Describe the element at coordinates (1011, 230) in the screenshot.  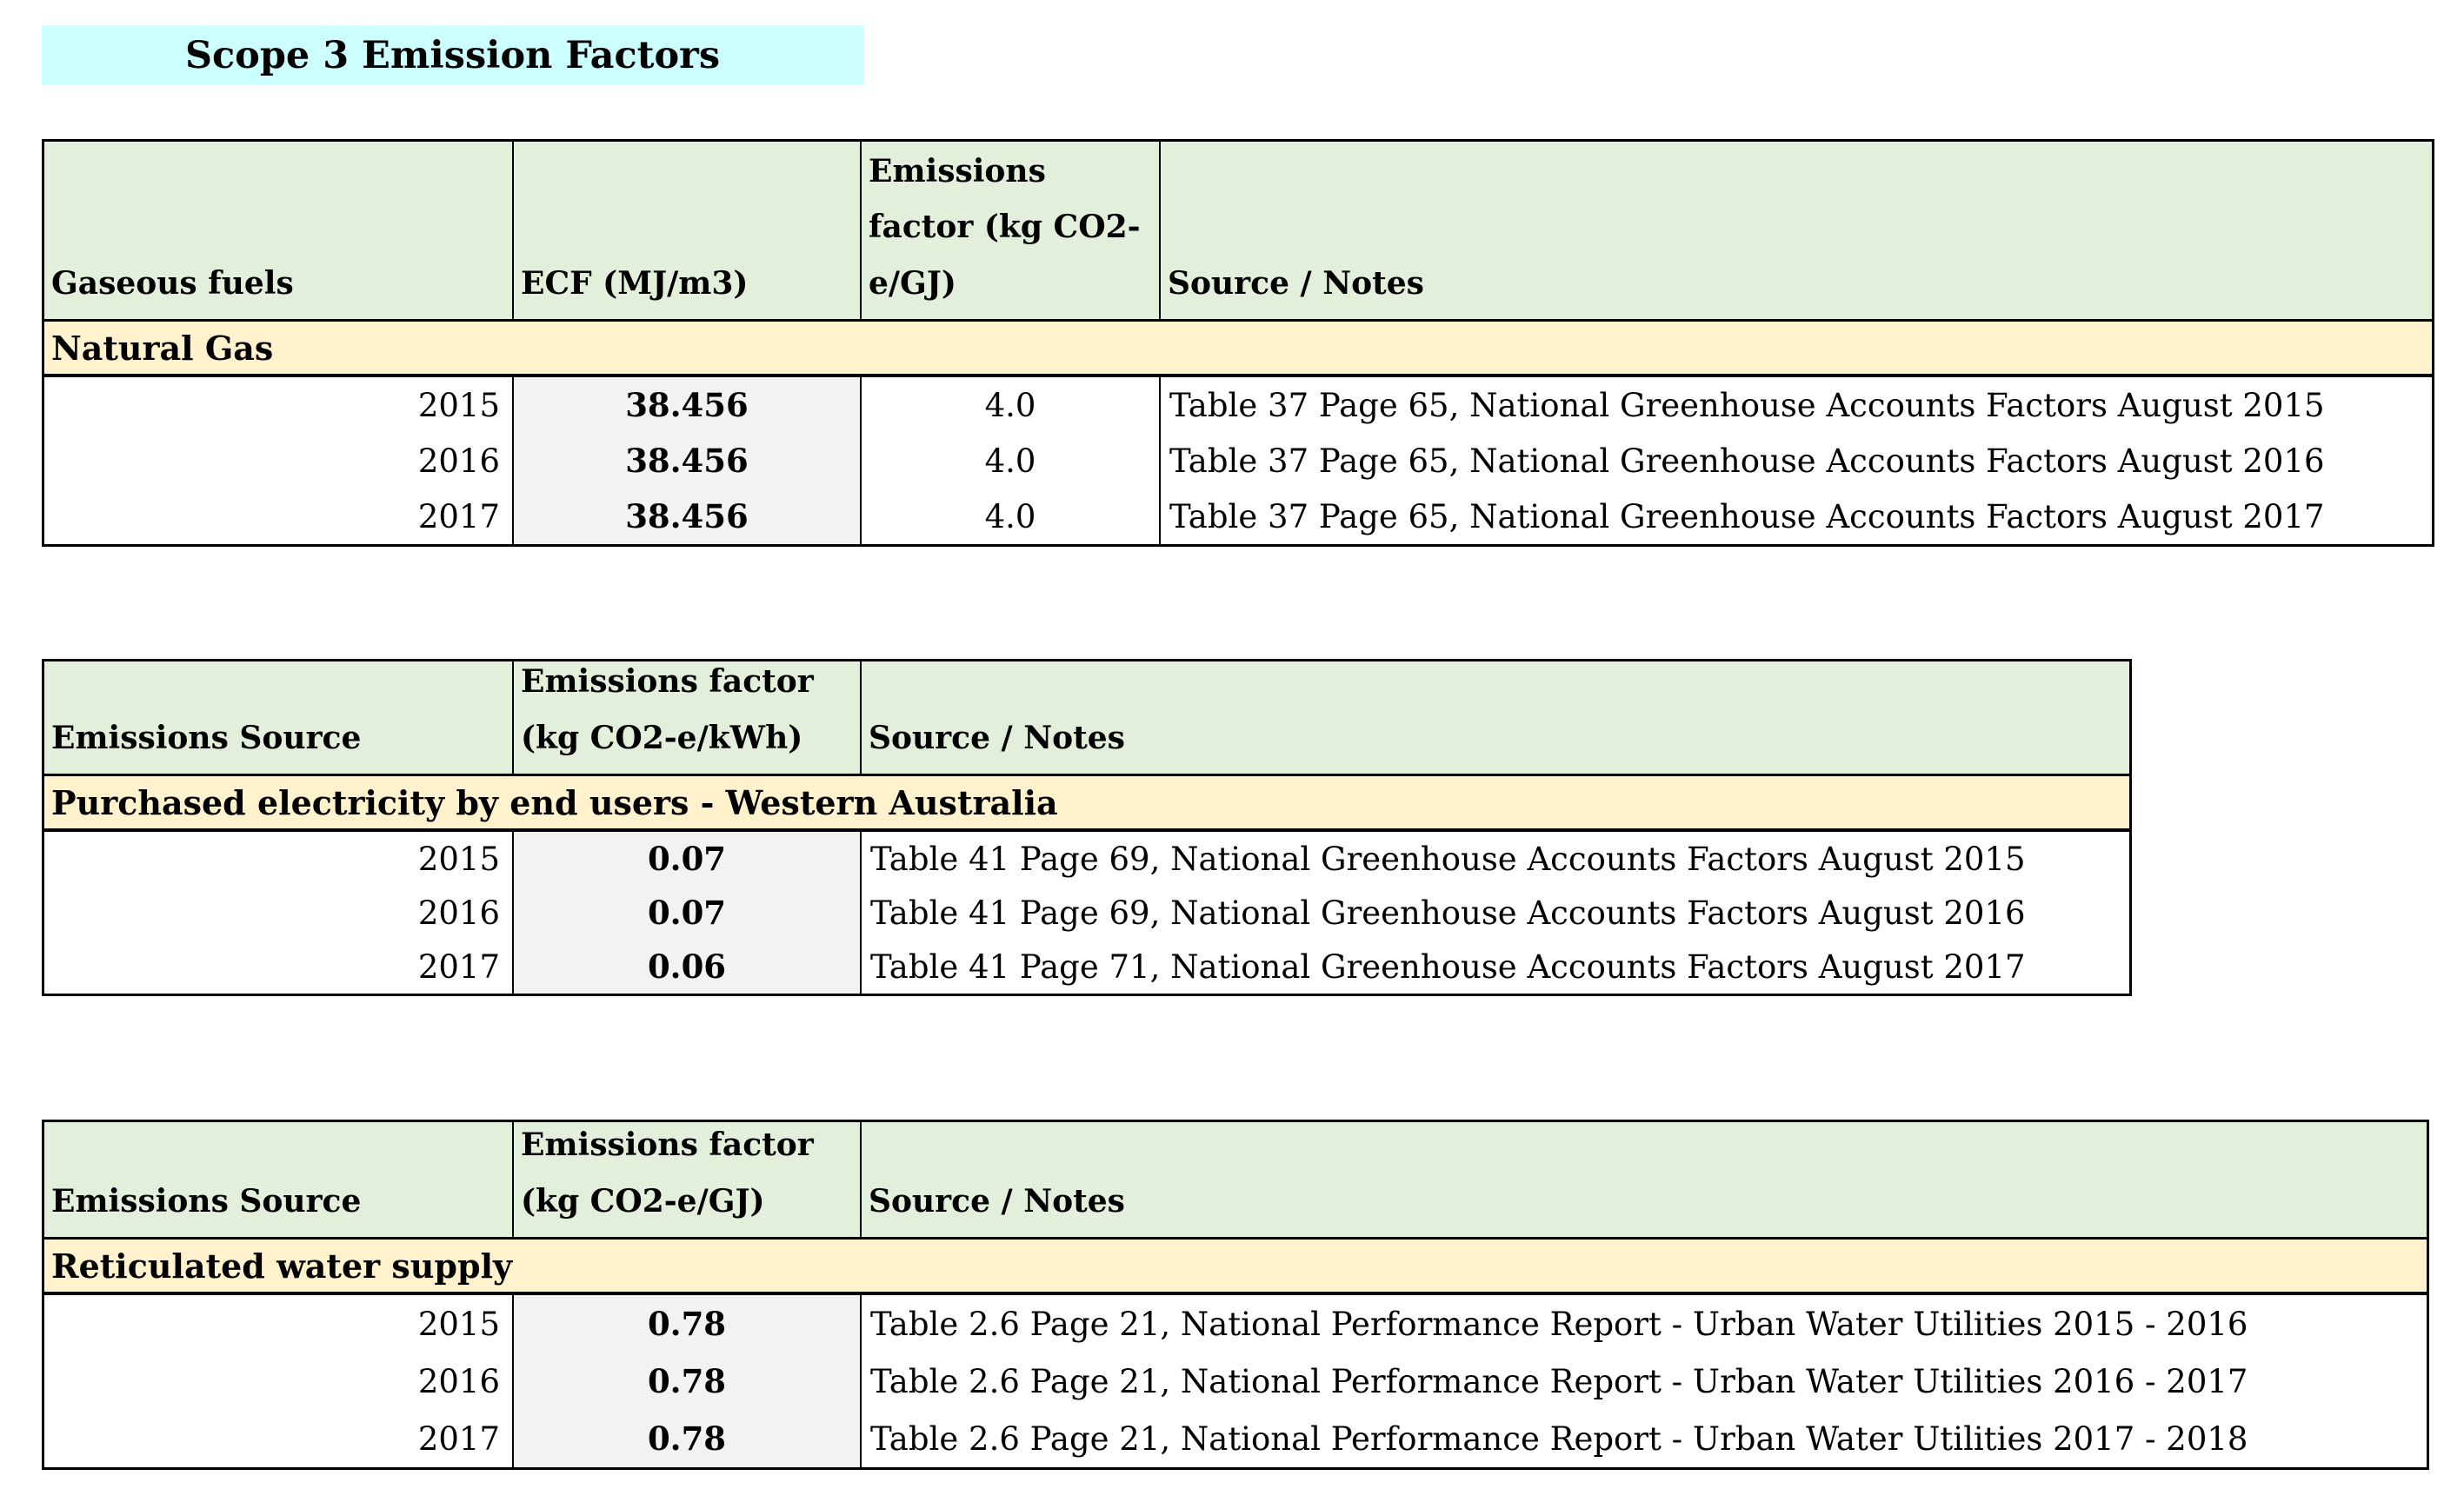
I see `column-header-emissions-factor: Emissions factor (kg CO2- e/GJ)` at that location.